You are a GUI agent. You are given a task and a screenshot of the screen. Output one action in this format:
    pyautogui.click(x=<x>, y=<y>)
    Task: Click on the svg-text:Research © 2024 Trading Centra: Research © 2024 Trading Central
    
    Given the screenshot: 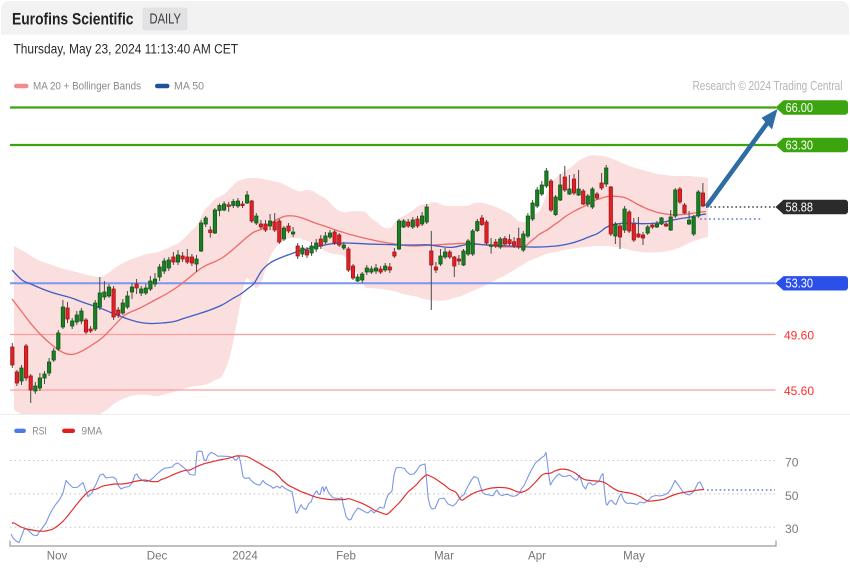 What is the action you would take?
    pyautogui.click(x=768, y=85)
    